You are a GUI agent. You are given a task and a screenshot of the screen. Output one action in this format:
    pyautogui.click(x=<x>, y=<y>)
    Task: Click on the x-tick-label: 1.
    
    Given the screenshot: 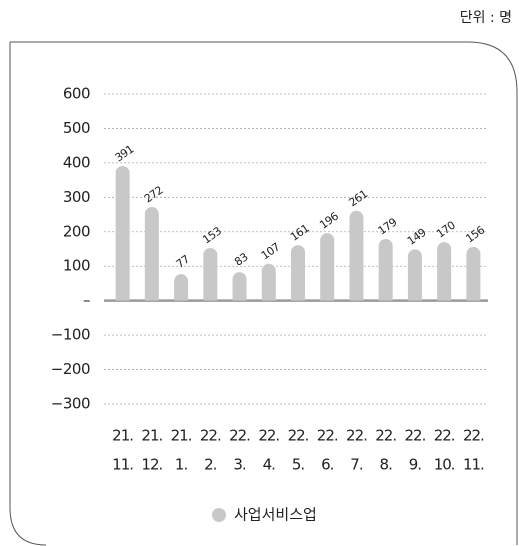 What is the action you would take?
    pyautogui.click(x=181, y=465)
    